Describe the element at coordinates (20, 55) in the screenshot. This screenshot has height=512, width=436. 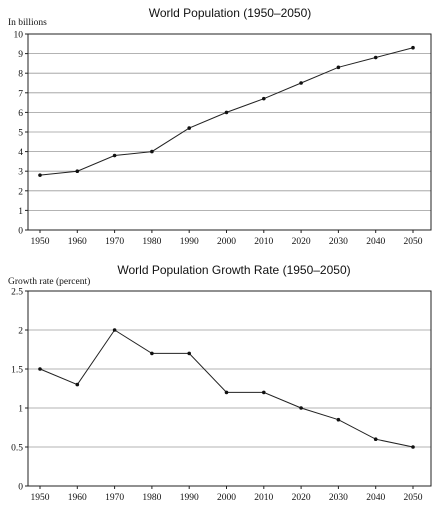
I see `y-tick-label: 9` at that location.